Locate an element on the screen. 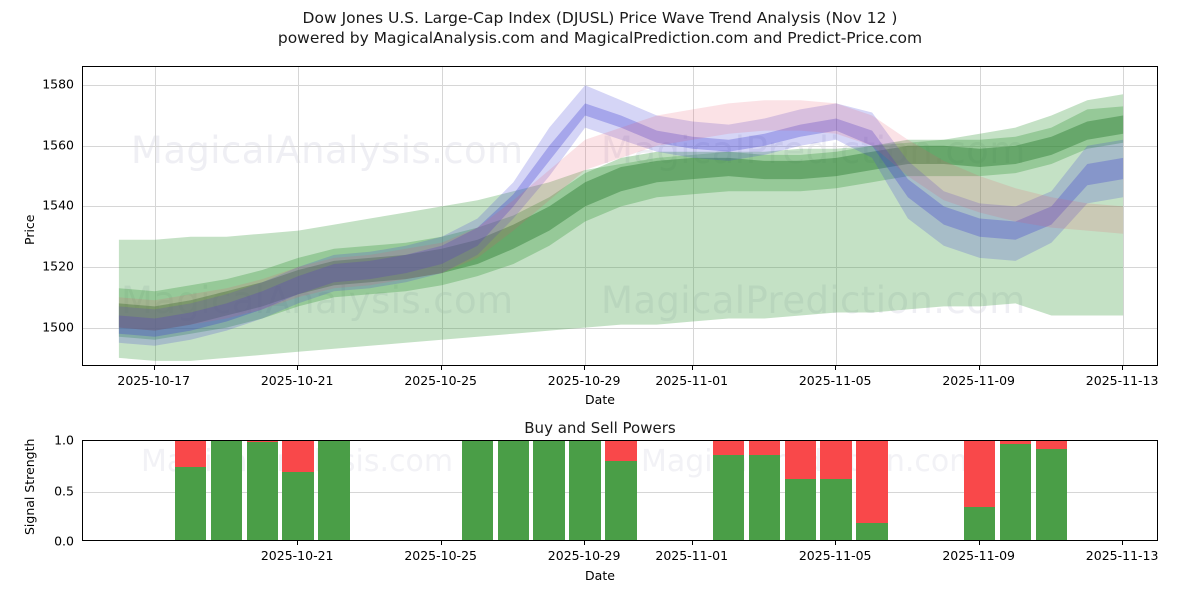 Image resolution: width=1200 pixels, height=600 pixels. powers-xtick-label: 2025-11-01 is located at coordinates (692, 555).